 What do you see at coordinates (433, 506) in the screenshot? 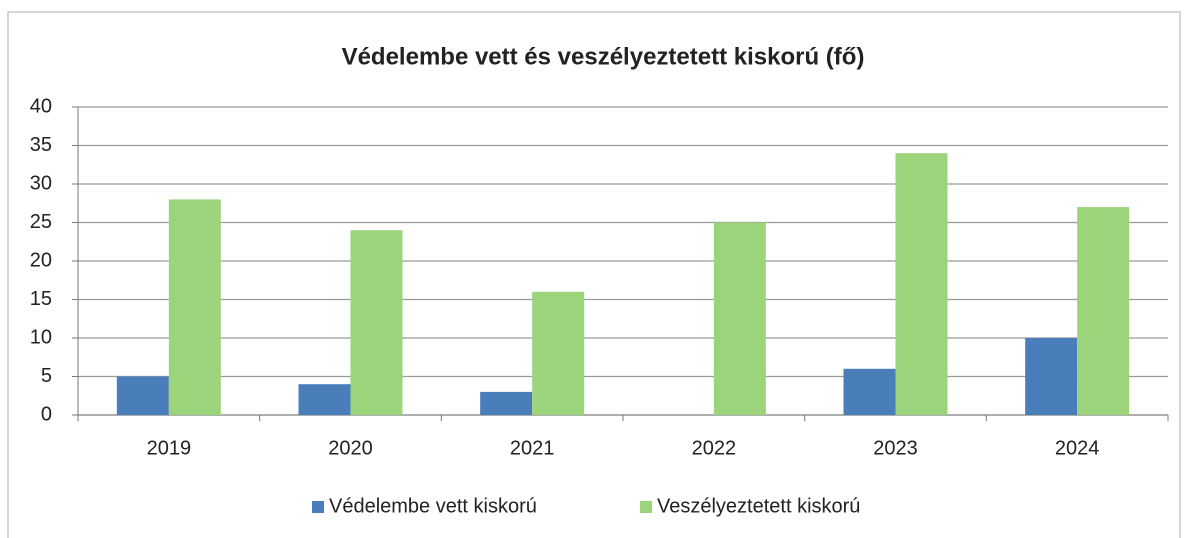
I see `legend-label: Védelembe vett kiskorú` at bounding box center [433, 506].